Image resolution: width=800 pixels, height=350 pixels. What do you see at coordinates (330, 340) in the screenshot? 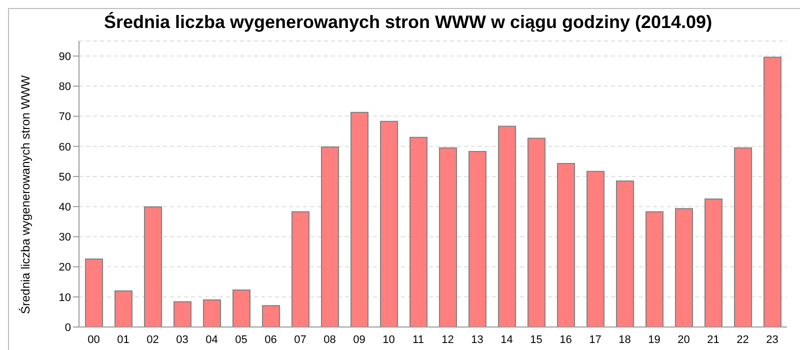
I see `x-tick-label: 08` at bounding box center [330, 340].